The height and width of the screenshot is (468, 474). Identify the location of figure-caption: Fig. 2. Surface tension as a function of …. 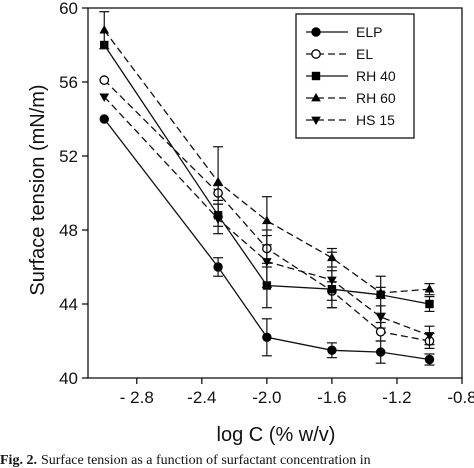
(237, 460).